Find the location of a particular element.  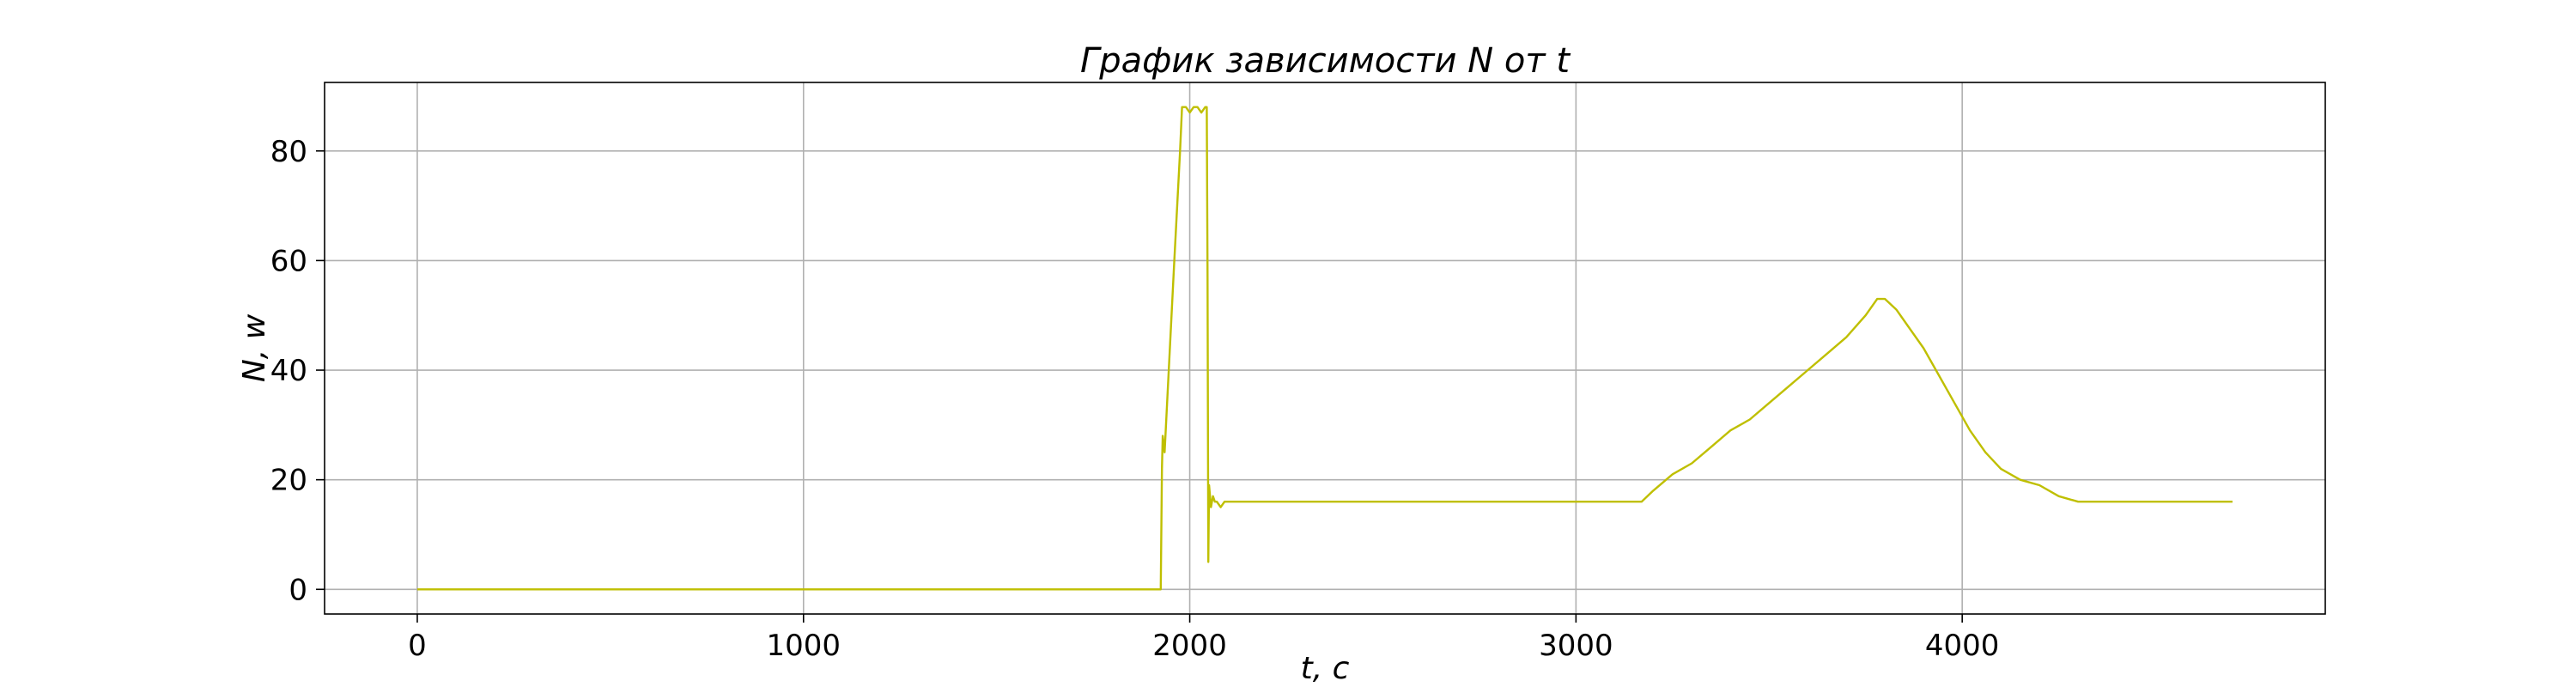

y-tick-label: 0 is located at coordinates (298, 590).